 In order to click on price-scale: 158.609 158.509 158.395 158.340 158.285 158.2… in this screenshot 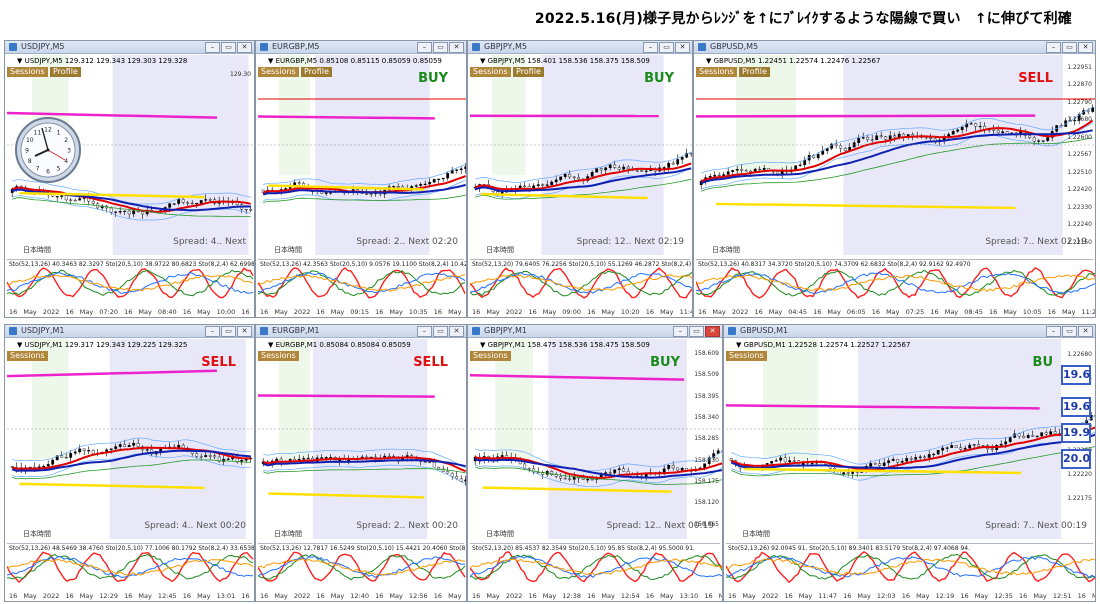, I will do `click(706, 439)`.